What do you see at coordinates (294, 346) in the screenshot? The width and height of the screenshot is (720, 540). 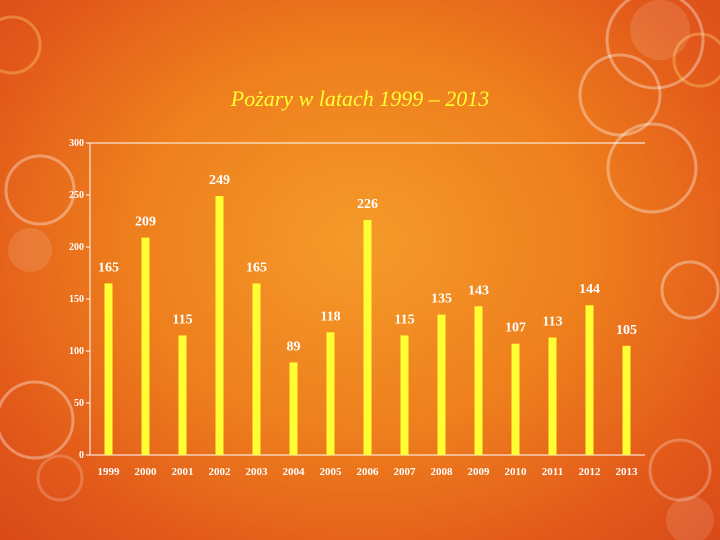 I see `data-label: 89` at bounding box center [294, 346].